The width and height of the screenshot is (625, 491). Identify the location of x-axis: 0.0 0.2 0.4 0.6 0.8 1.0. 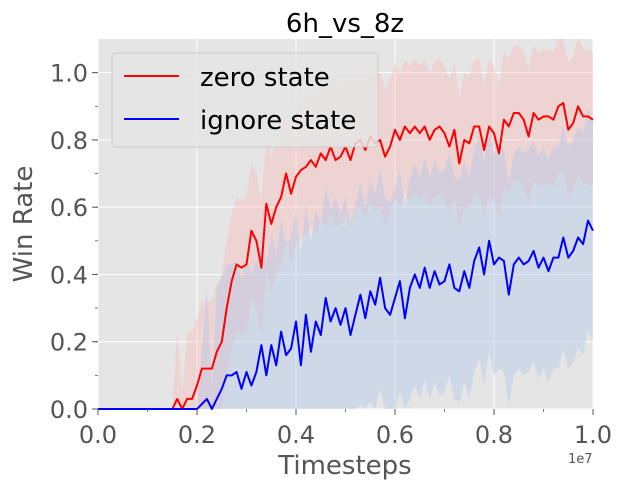
(345, 429).